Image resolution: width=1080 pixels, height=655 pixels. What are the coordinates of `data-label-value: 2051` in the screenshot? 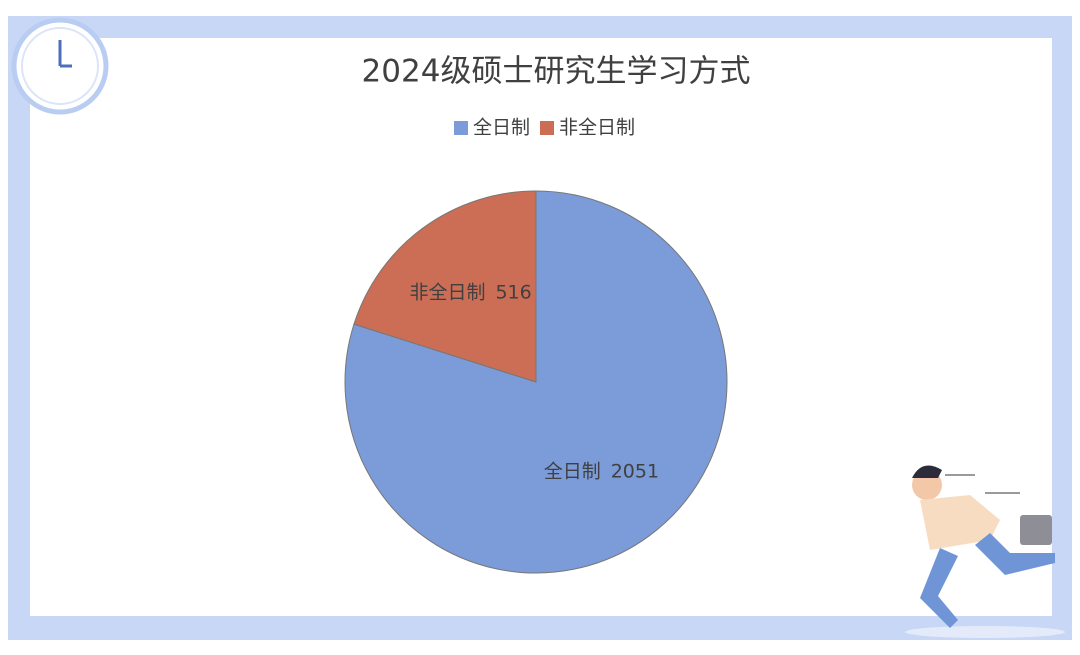 It's located at (635, 471).